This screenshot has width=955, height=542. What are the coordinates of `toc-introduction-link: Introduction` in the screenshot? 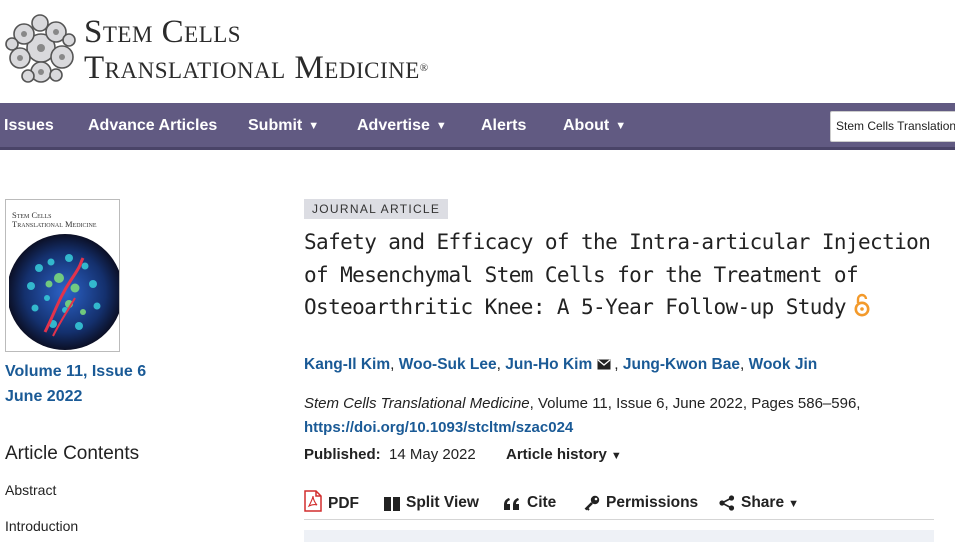 It's located at (42, 526).